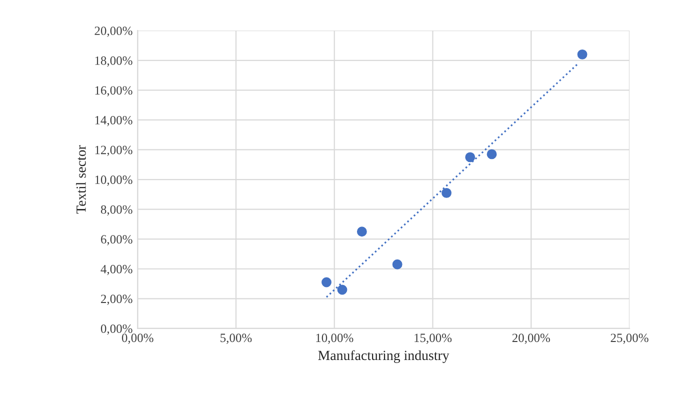 This screenshot has width=688, height=408. What do you see at coordinates (116, 299) in the screenshot?
I see `y-tick-label: 2,00%` at bounding box center [116, 299].